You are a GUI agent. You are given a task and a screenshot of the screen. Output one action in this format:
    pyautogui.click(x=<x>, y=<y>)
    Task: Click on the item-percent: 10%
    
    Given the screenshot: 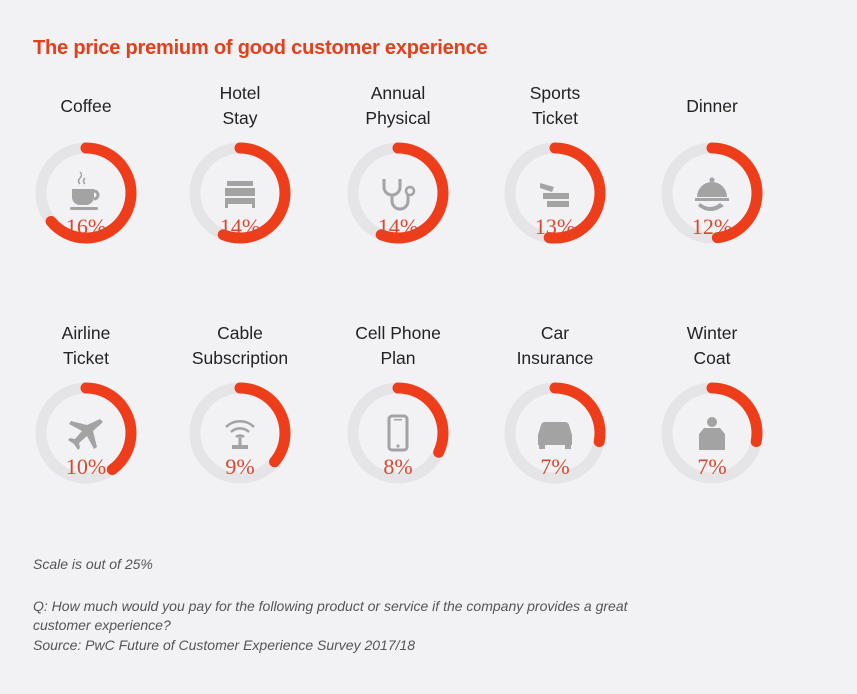 What is the action you would take?
    pyautogui.click(x=86, y=466)
    